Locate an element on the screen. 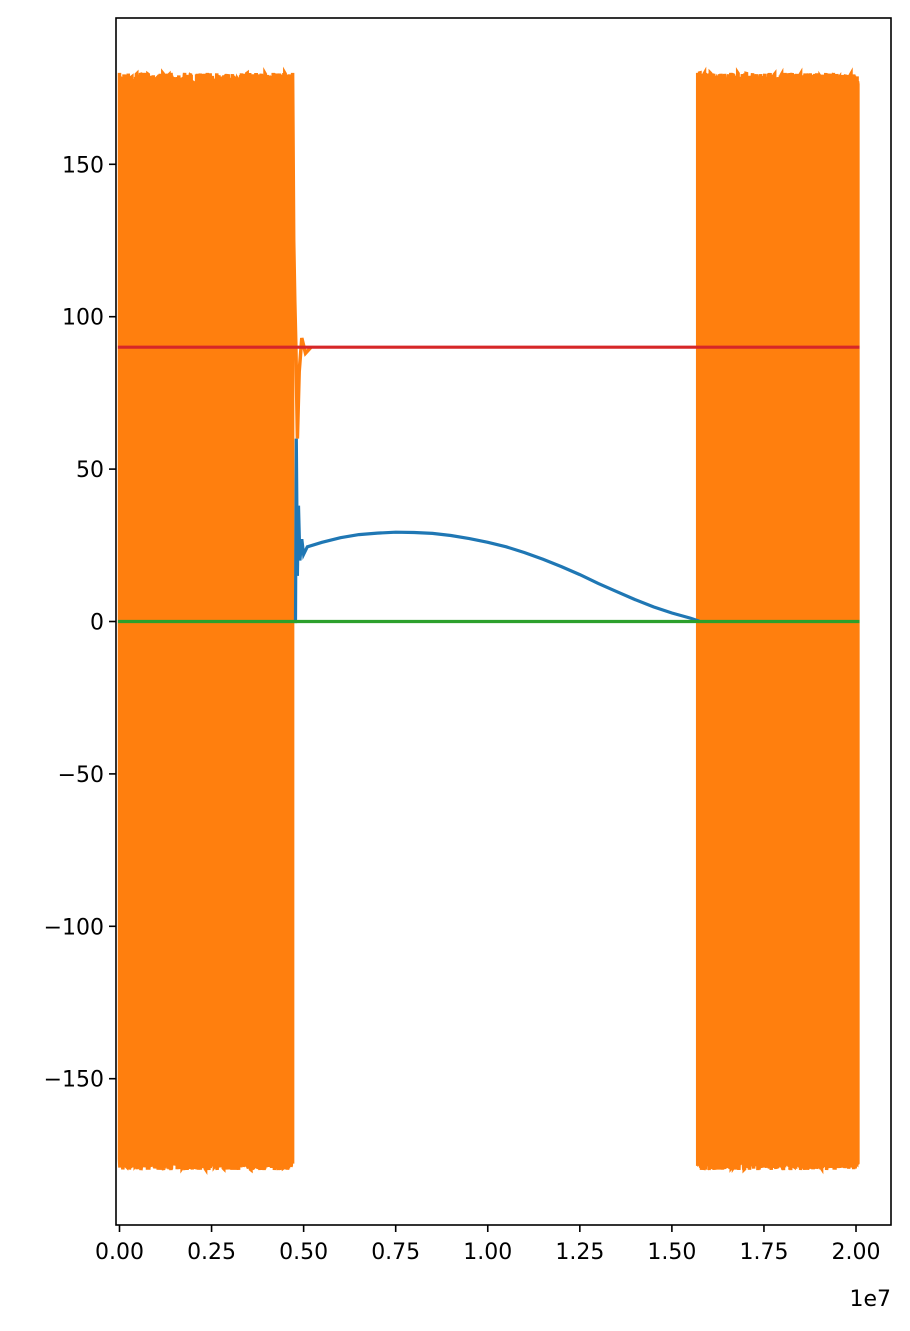  y-tick-label: 100 is located at coordinates (83, 318).